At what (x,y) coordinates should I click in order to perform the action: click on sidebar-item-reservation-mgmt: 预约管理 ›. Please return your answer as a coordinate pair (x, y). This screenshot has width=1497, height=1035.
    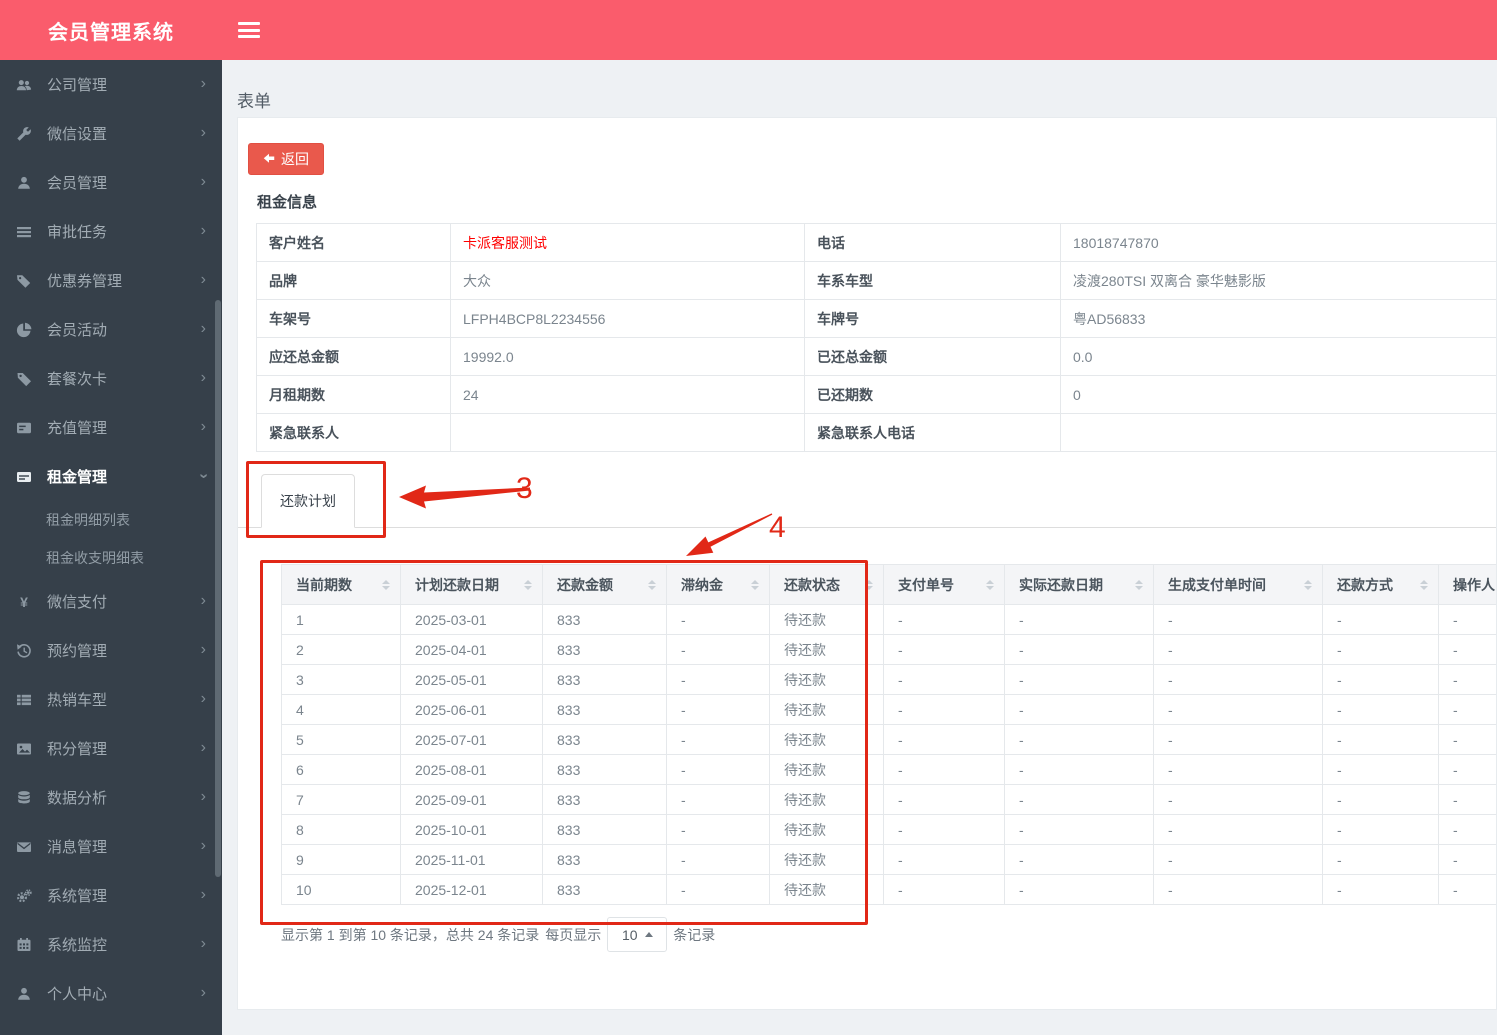
    Looking at the image, I should click on (111, 650).